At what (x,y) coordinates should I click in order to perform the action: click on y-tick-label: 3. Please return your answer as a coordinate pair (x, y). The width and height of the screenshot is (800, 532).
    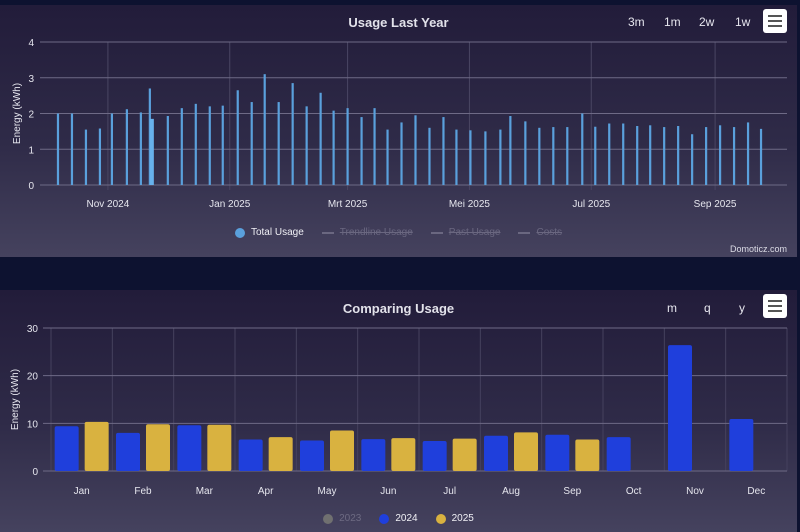
    Looking at the image, I should click on (31, 79).